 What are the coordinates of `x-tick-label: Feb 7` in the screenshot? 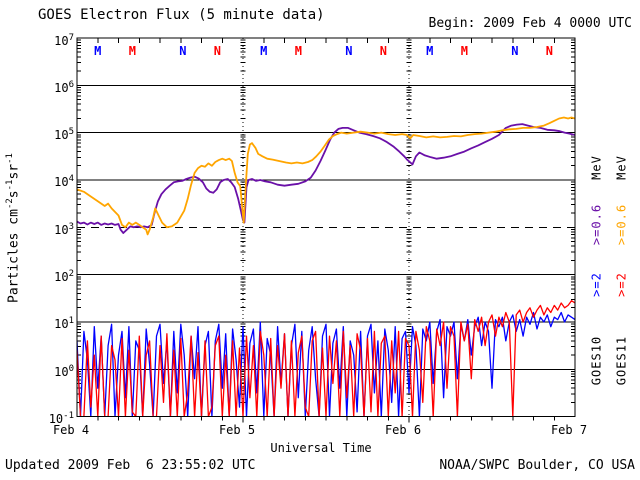 It's located at (569, 430).